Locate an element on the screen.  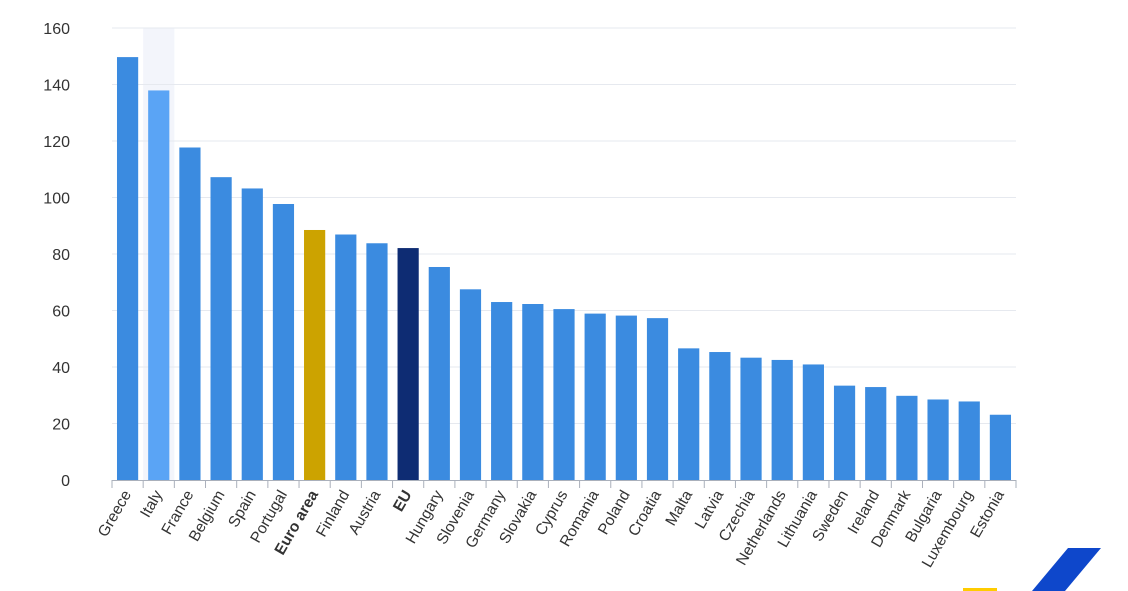
logo-blue-stripe-icon is located at coordinates (1066, 569).